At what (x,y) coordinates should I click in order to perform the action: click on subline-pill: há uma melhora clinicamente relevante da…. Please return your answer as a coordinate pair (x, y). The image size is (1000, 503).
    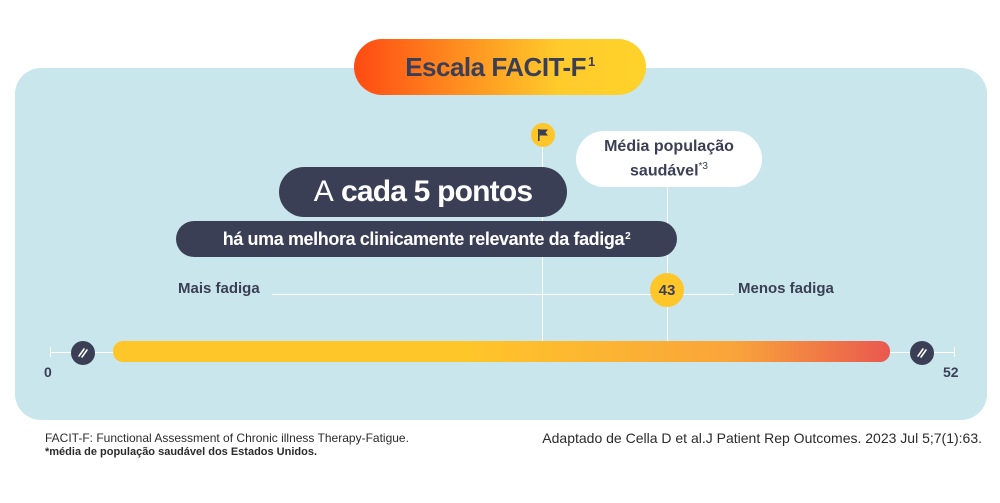
    Looking at the image, I should click on (426, 239).